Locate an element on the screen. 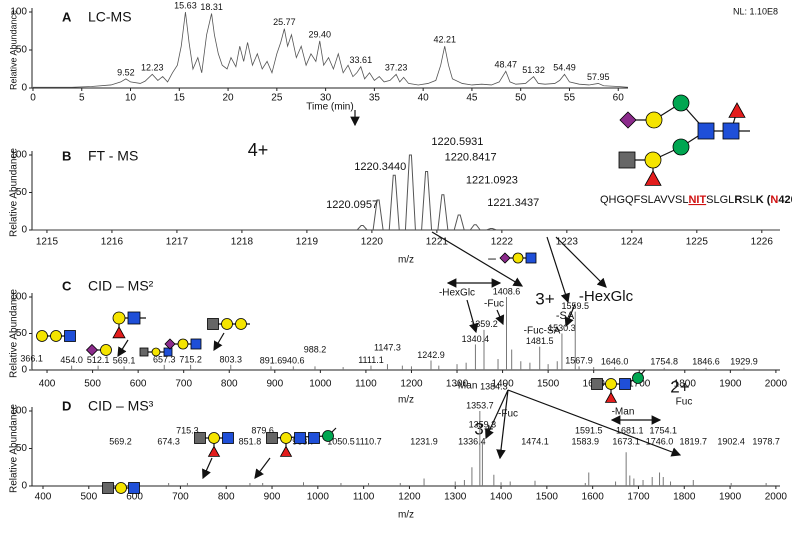  x-axis-label: m/z is located at coordinates (406, 400).